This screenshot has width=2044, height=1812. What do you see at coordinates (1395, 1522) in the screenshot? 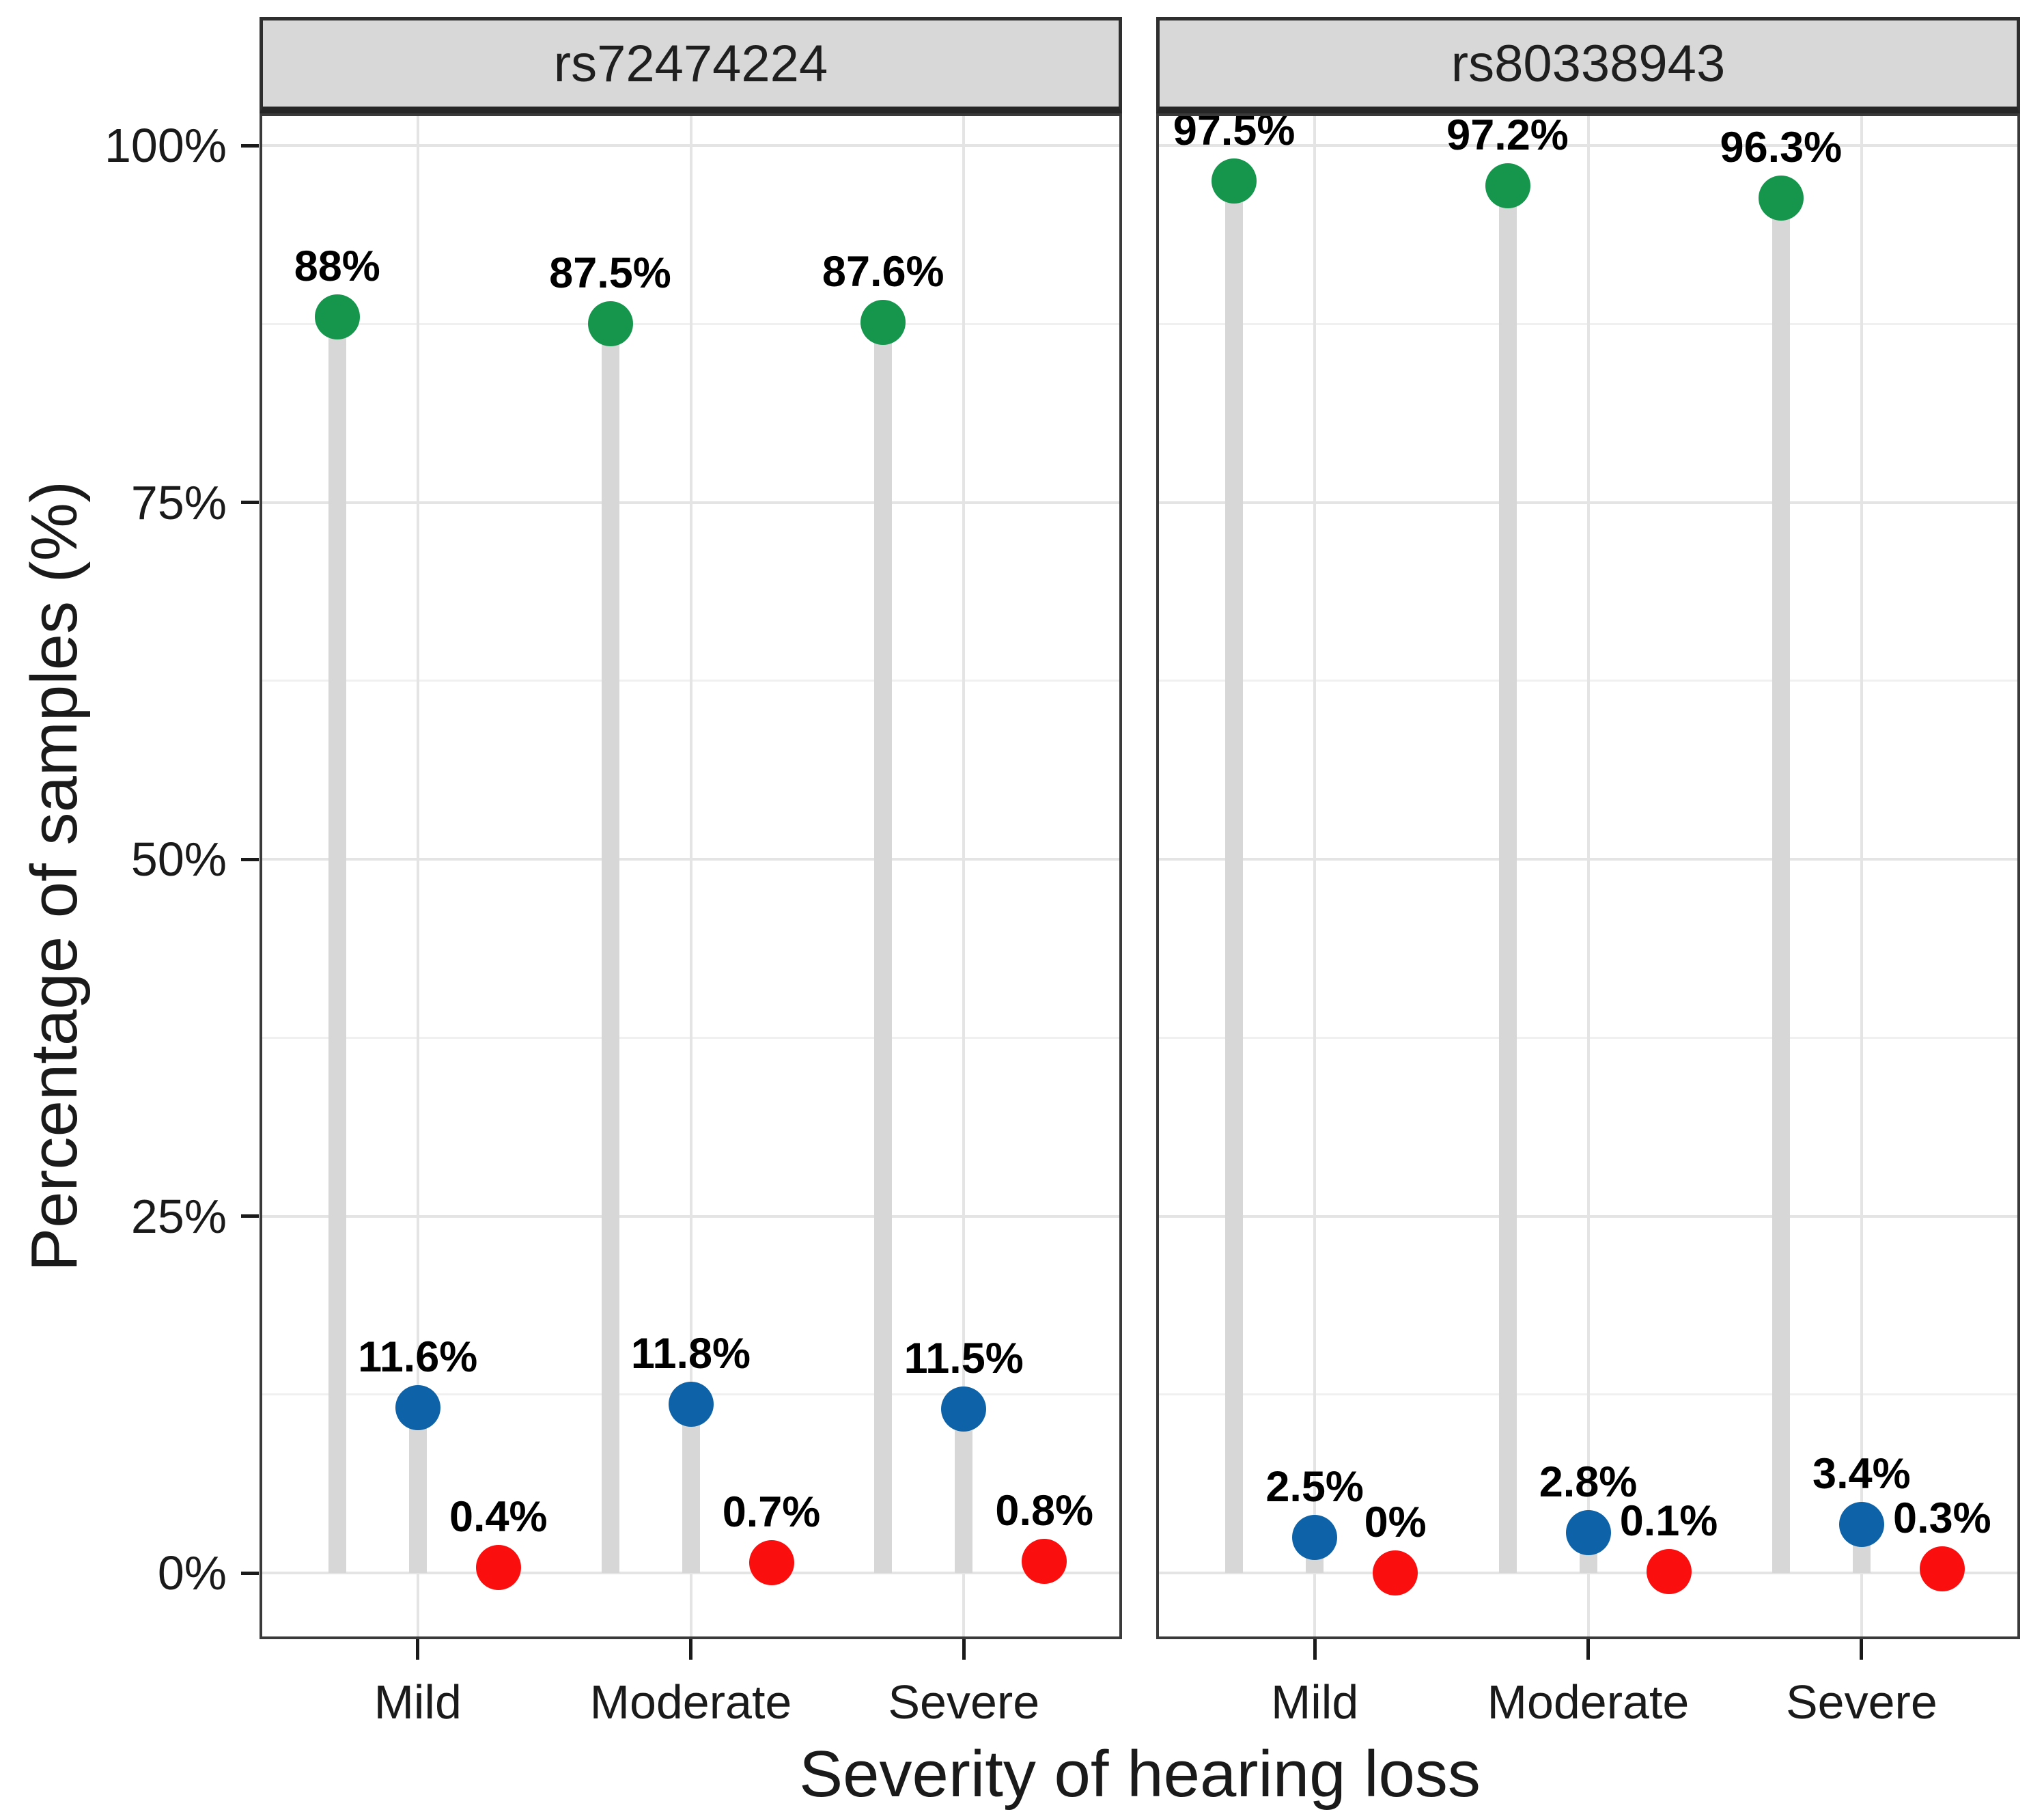
I see `value-label: 0%` at bounding box center [1395, 1522].